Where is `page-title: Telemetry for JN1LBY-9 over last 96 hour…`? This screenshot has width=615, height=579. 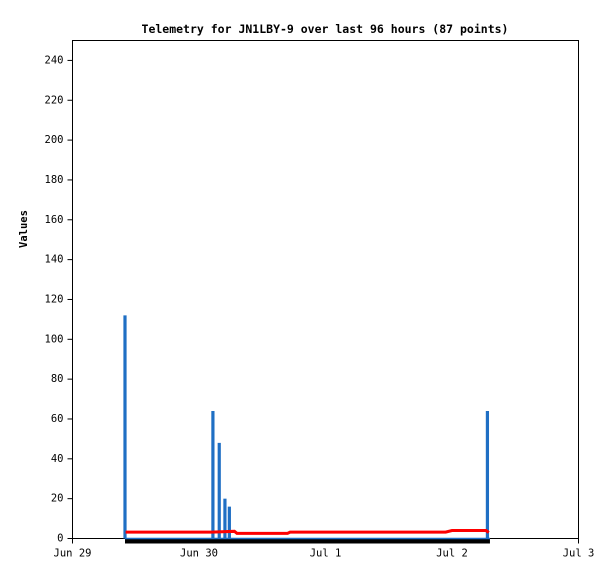
page-title: Telemetry for JN1LBY-9 over last 96 hour… is located at coordinates (325, 29).